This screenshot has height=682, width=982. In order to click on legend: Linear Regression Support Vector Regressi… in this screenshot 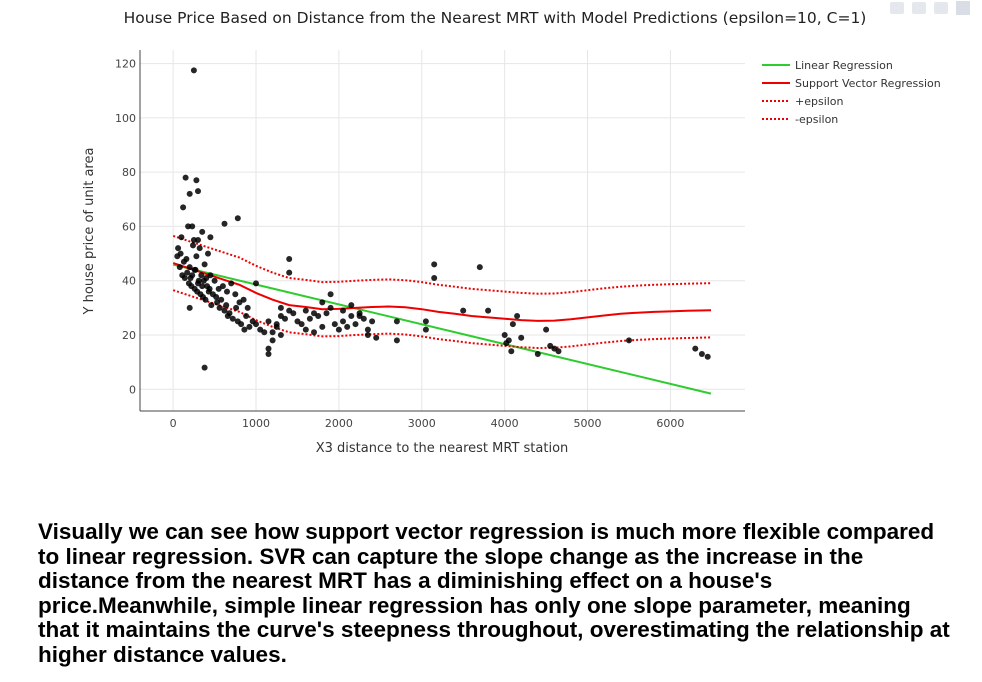, I will do `click(851, 92)`.